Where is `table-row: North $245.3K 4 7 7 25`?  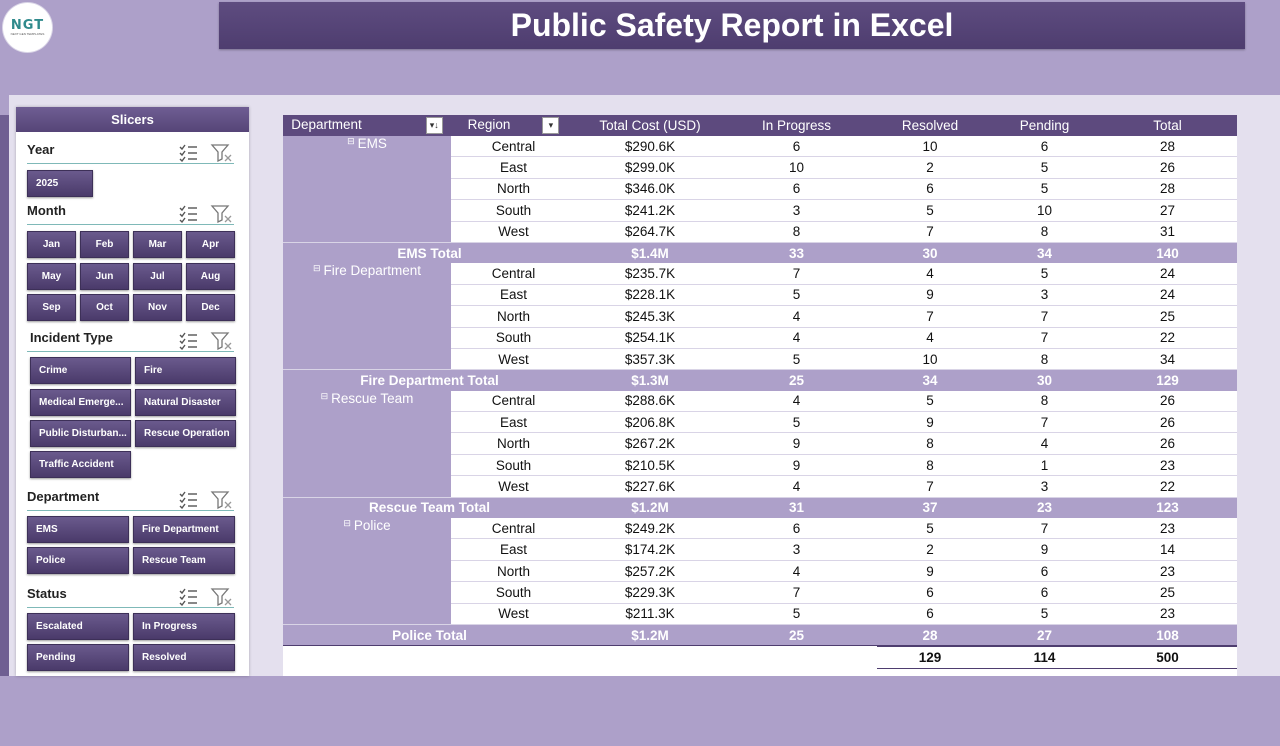
table-row: North $245.3K 4 7 7 25 is located at coordinates (760, 316).